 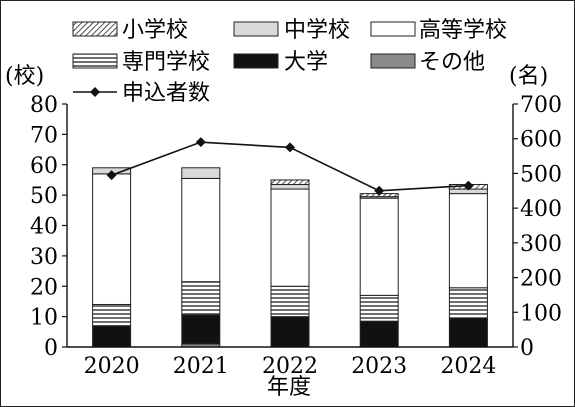 I want to click on legend-label-other: その他, so click(x=452, y=62).